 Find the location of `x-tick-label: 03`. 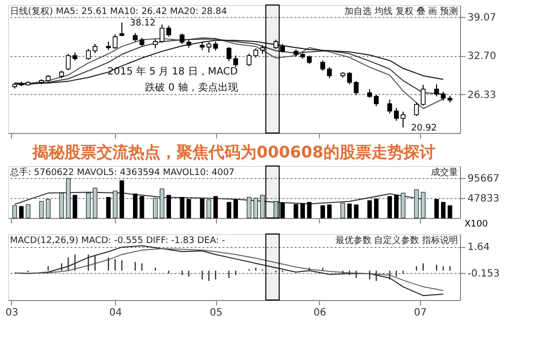

x-tick-label: 03 is located at coordinates (11, 313).